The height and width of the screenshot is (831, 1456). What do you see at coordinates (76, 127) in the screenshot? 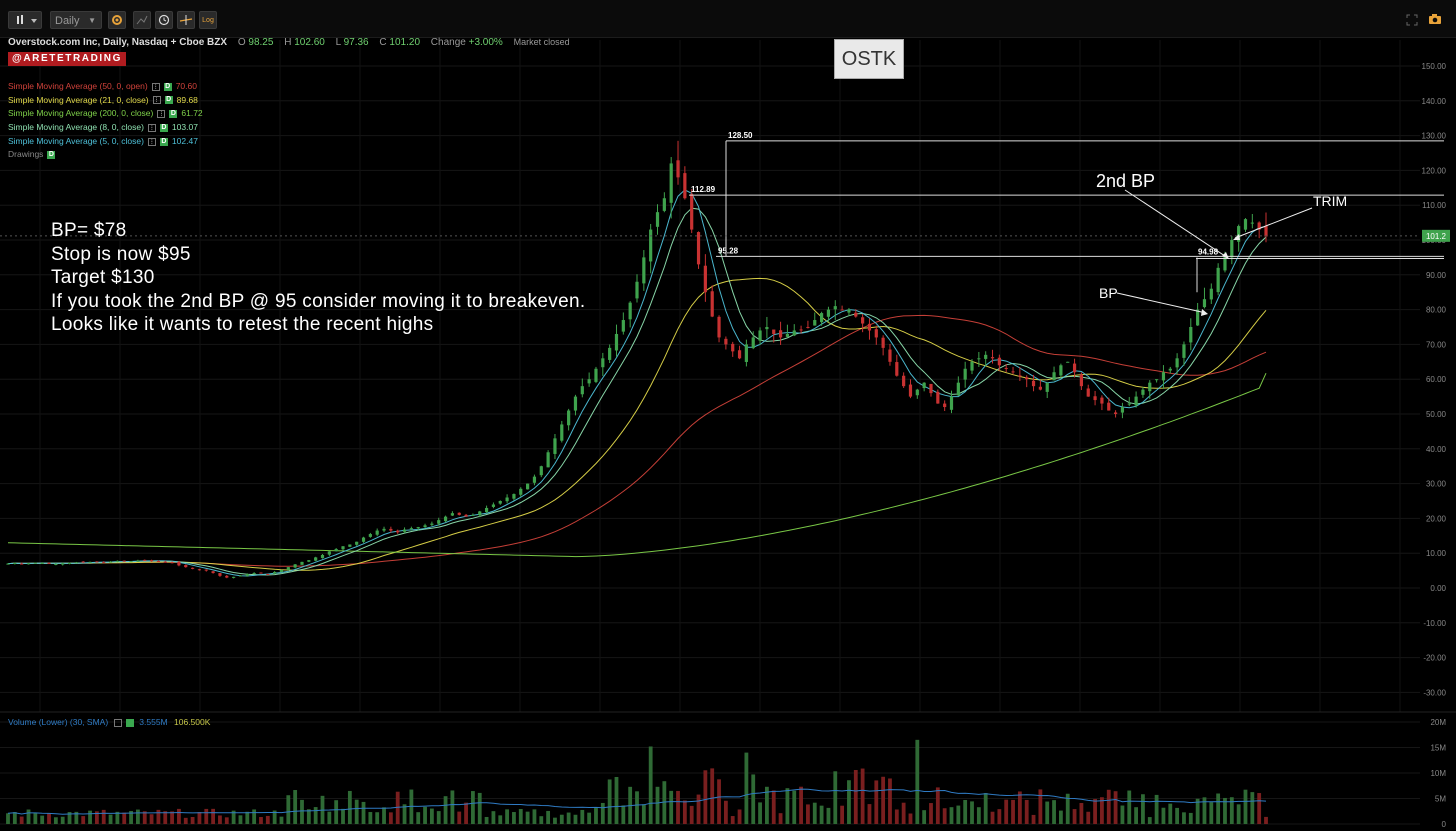
I see `legend-item-name: Simple Moving Average (8, 0, close)` at bounding box center [76, 127].